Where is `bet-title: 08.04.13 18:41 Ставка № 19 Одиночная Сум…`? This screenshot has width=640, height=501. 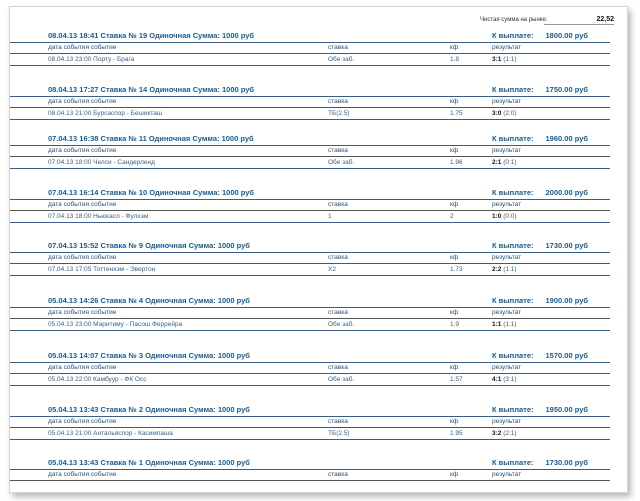
bet-title: 08.04.13 18:41 Ставка № 19 Одиночная Сум… is located at coordinates (151, 35).